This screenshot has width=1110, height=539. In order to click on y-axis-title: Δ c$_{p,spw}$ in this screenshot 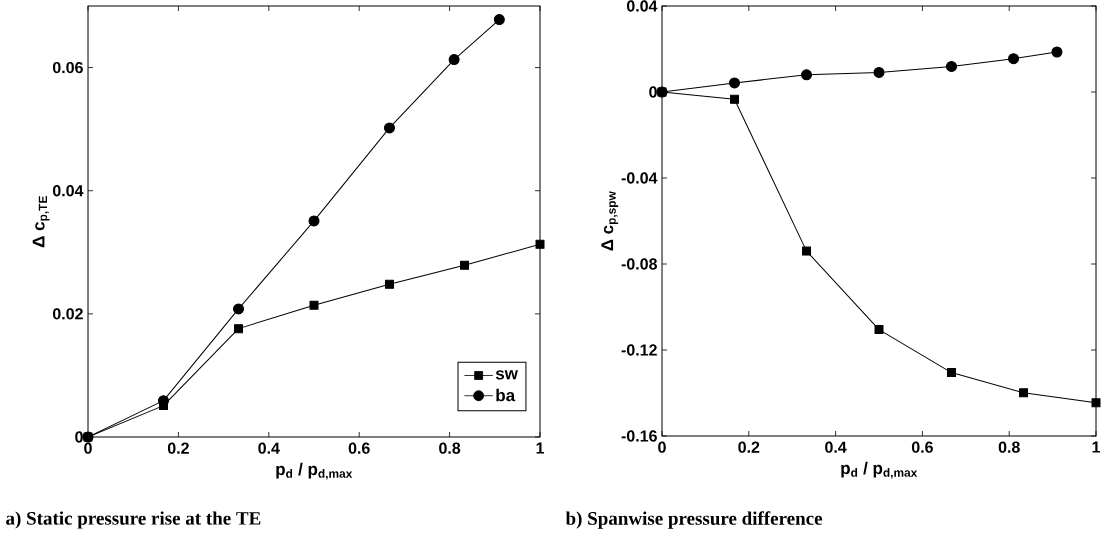, I will do `click(610, 221)`.